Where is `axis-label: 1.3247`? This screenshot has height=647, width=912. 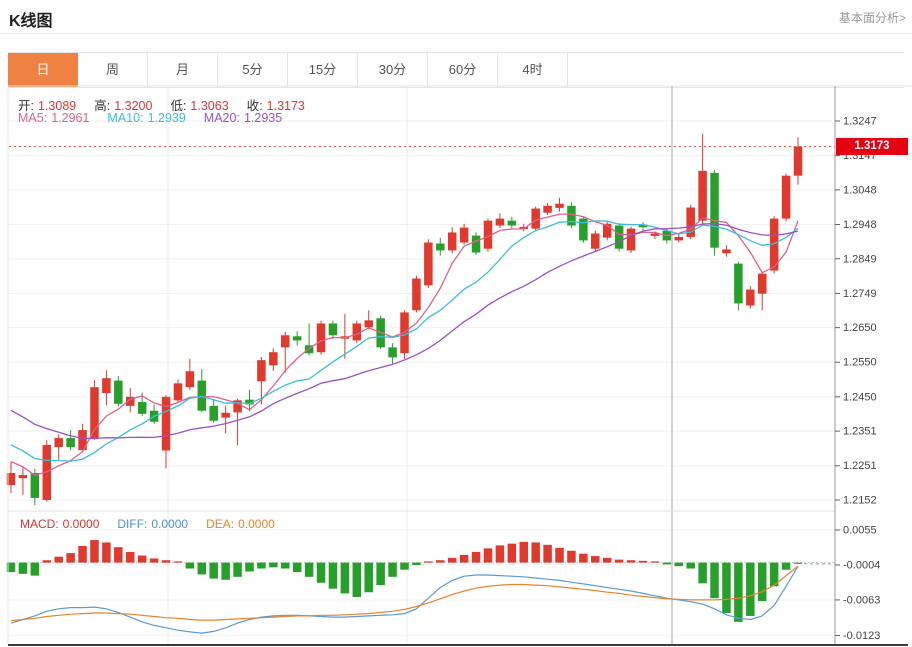 axis-label: 1.3247 is located at coordinates (860, 122).